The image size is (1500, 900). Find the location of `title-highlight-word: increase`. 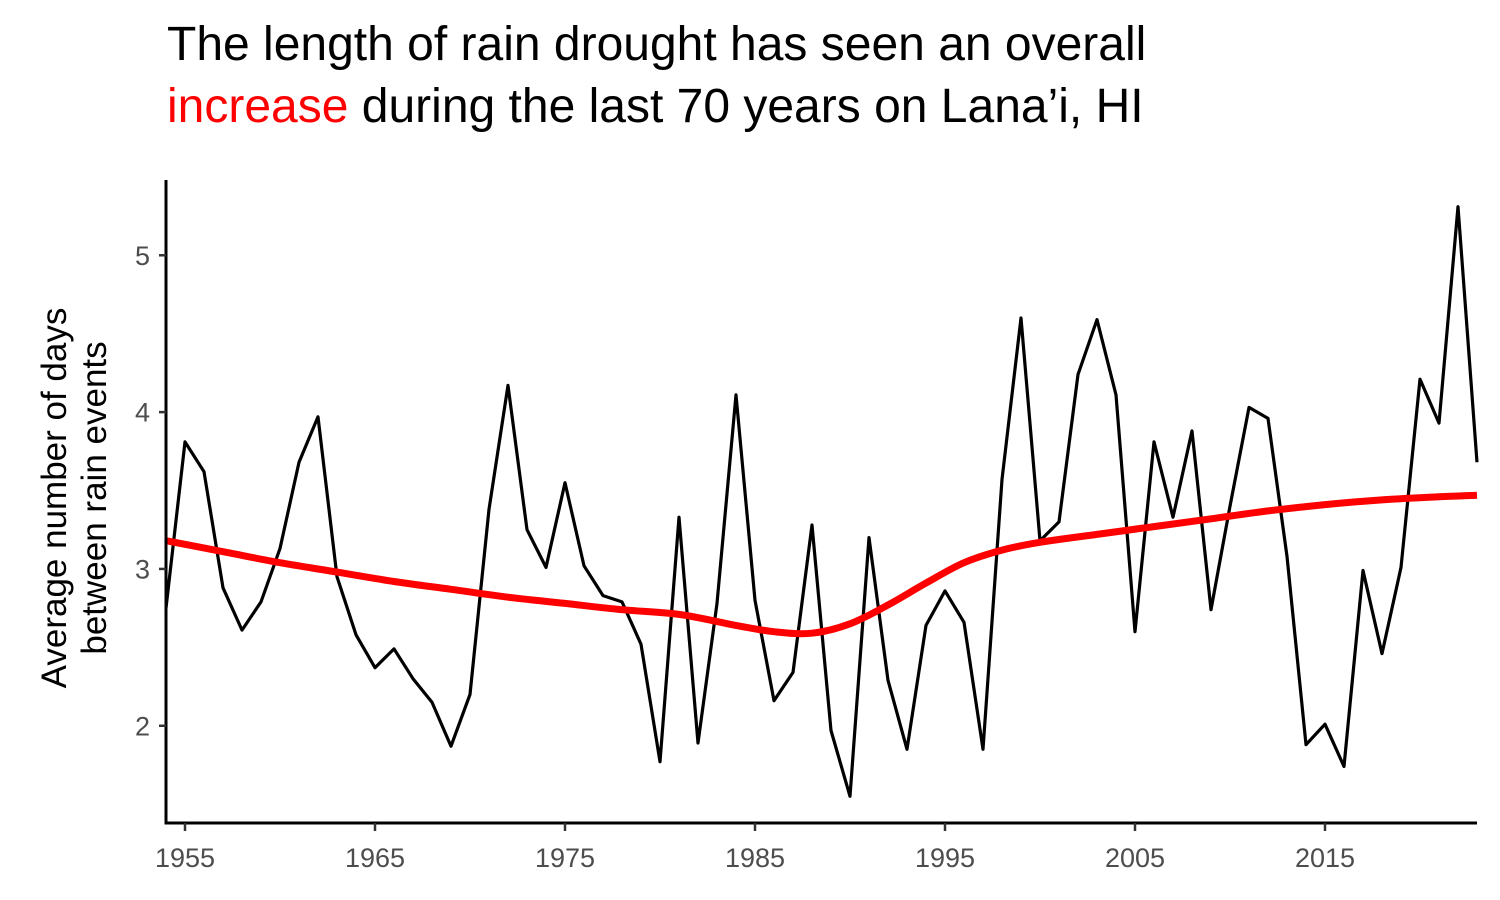

title-highlight-word: increase is located at coordinates (258, 106).